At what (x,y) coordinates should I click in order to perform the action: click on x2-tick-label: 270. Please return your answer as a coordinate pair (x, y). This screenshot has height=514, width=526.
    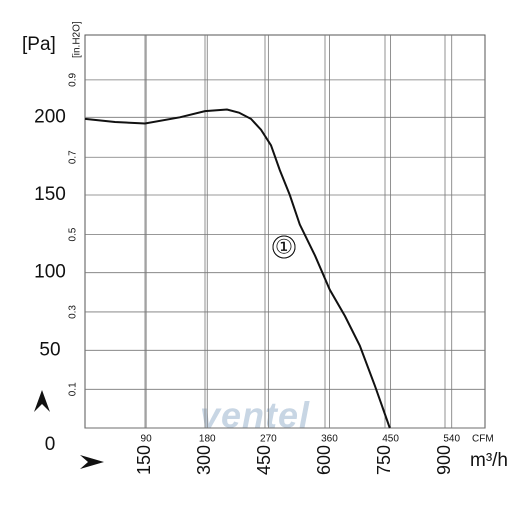
    Looking at the image, I should click on (268, 439).